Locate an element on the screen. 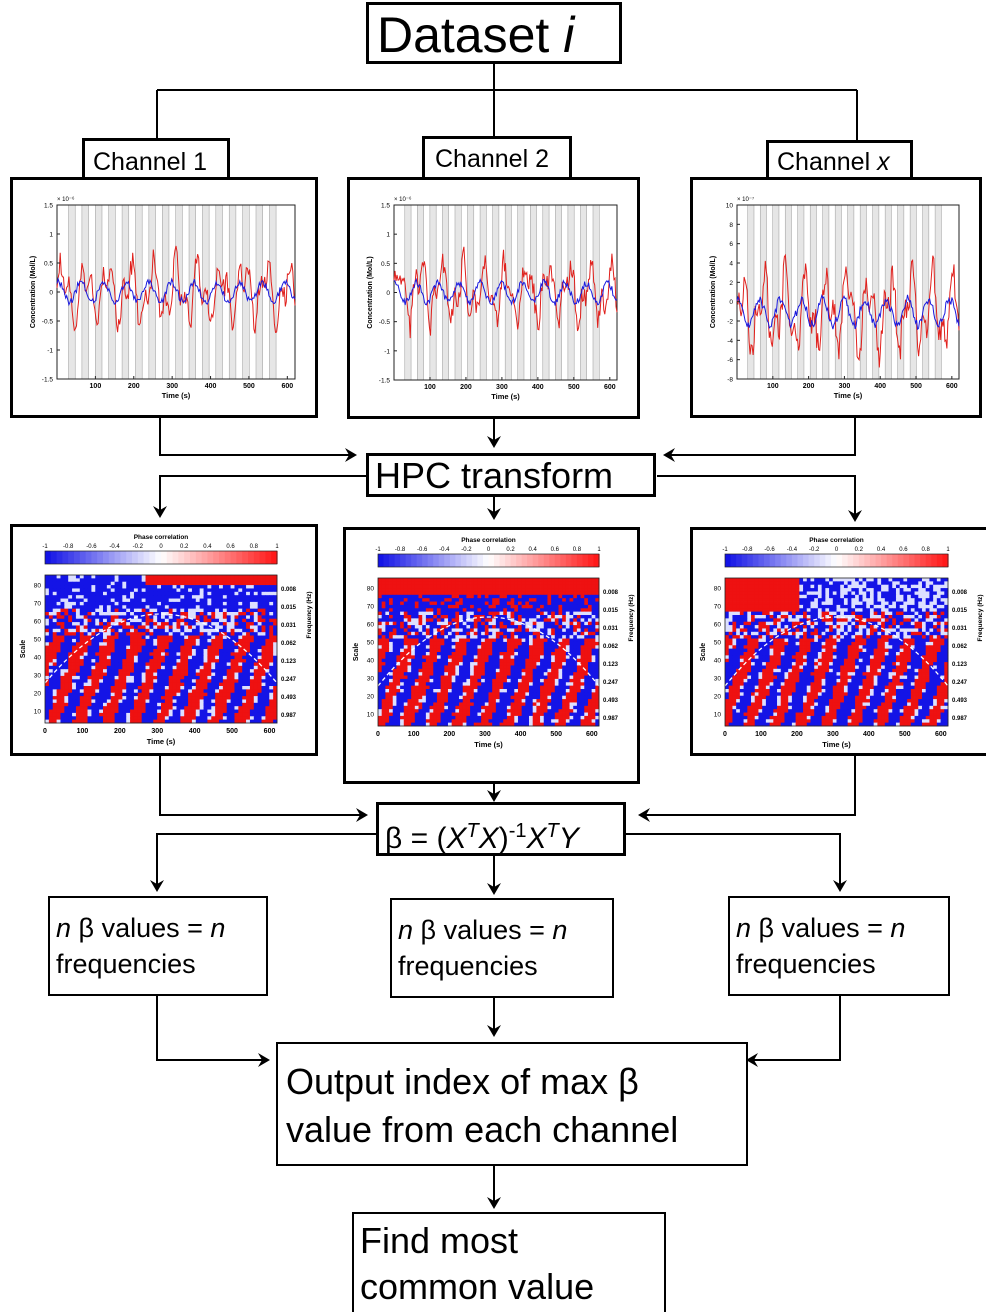 The height and width of the screenshot is (1312, 986). colorbar-tick-label: 0.6 is located at coordinates (230, 547).